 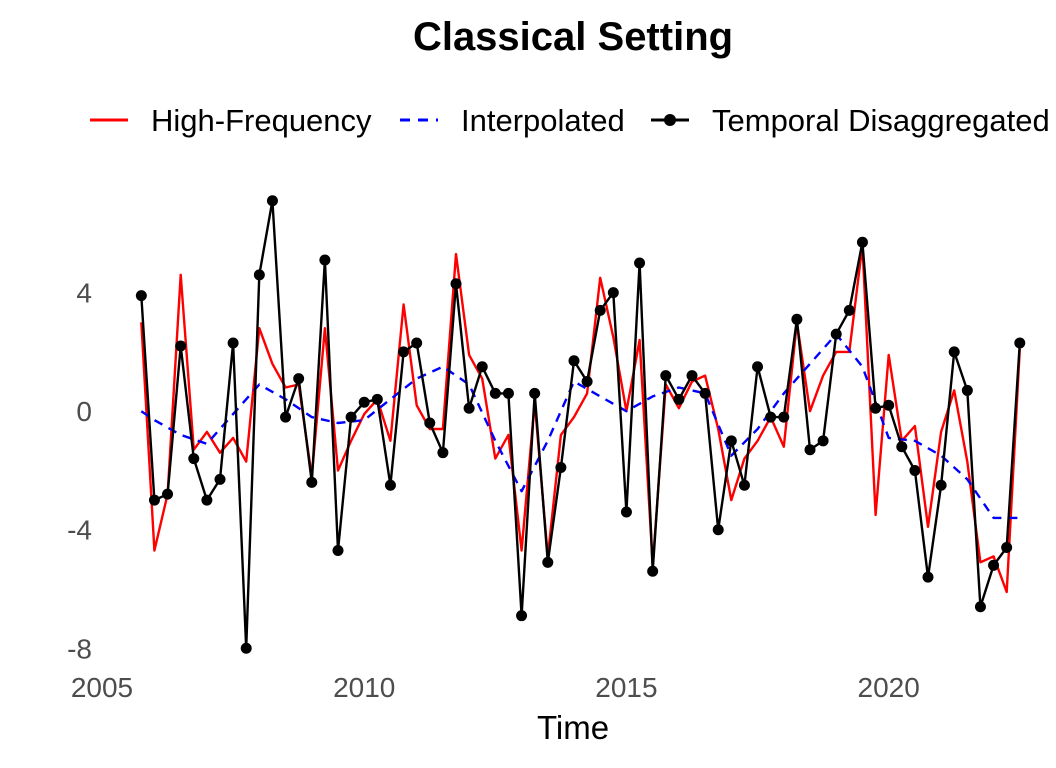 I want to click on y-axis: -8 -4 0 4, so click(x=79, y=471).